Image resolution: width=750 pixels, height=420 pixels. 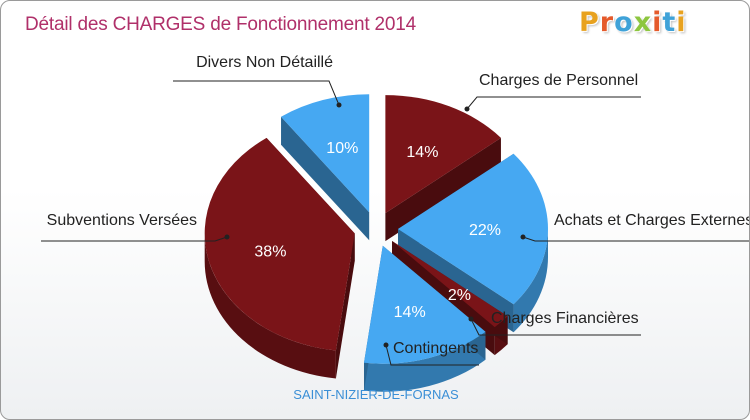 What do you see at coordinates (264, 62) in the screenshot?
I see `slice-category-label: Divers Non Détaillé` at bounding box center [264, 62].